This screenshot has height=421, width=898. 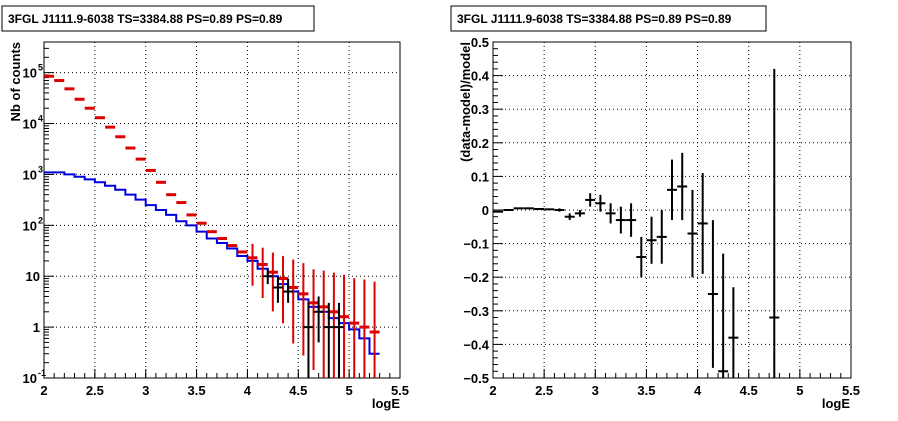 I want to click on y-tick-exponent: 3, so click(x=40, y=169).